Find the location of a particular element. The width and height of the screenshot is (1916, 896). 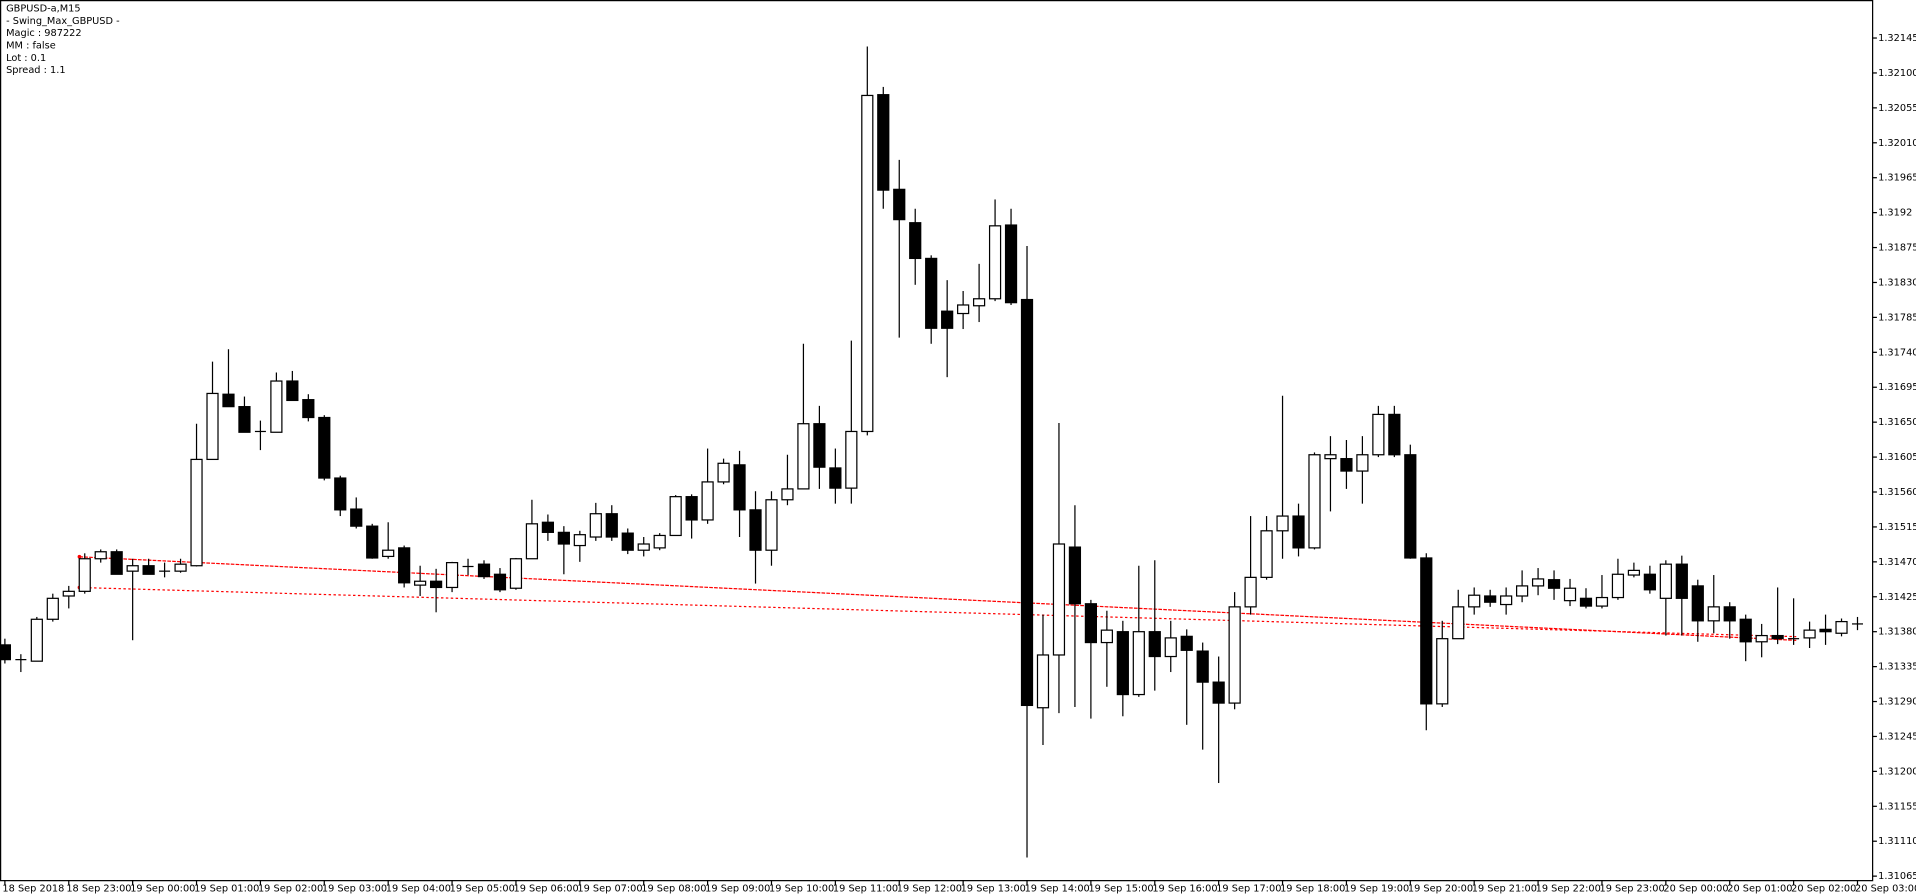

y-tick-label: 1.31200 is located at coordinates (1897, 771).